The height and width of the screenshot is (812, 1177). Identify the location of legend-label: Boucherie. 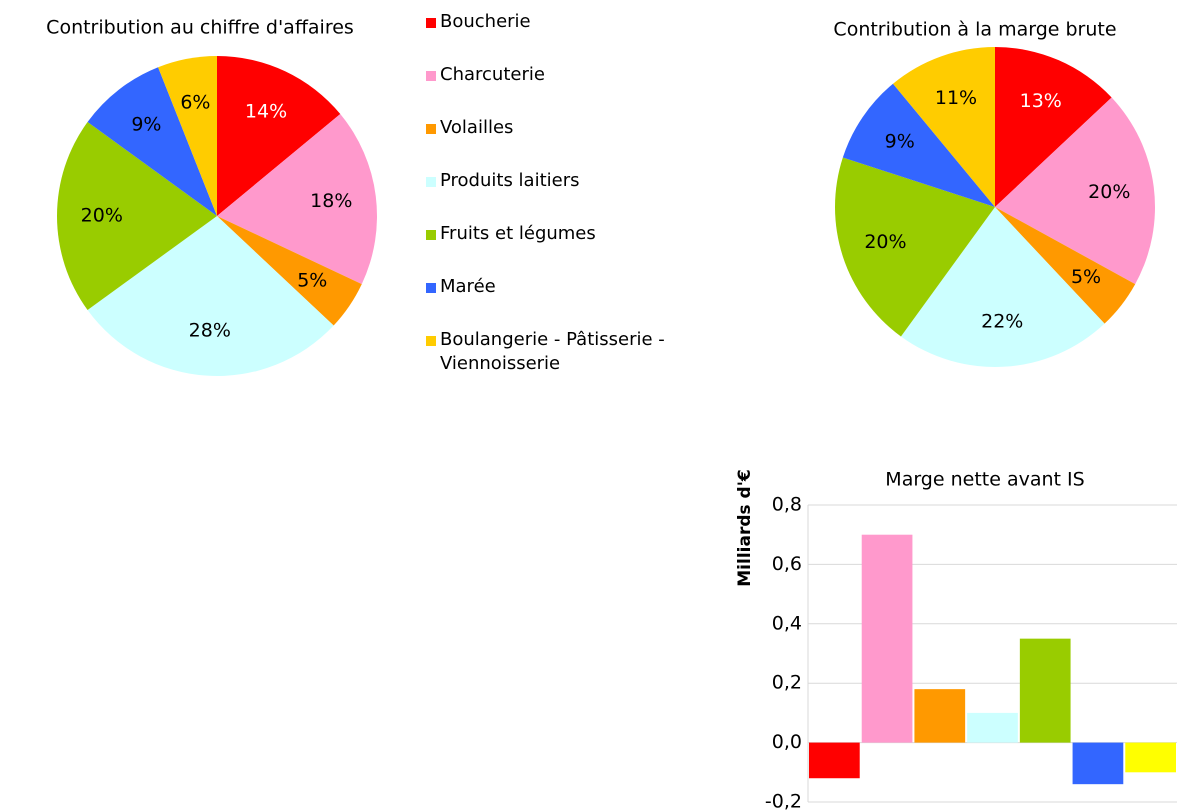
(485, 21).